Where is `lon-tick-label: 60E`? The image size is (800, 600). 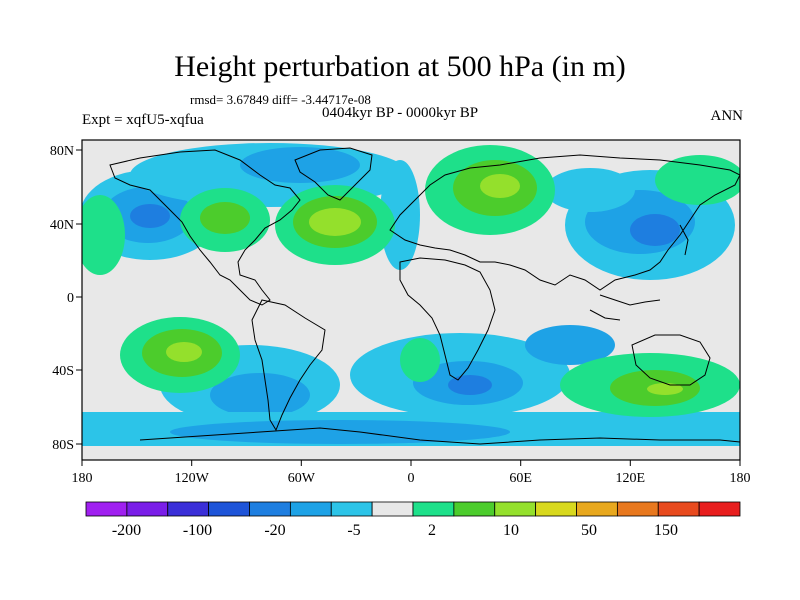
lon-tick-label: 60E is located at coordinates (520, 478).